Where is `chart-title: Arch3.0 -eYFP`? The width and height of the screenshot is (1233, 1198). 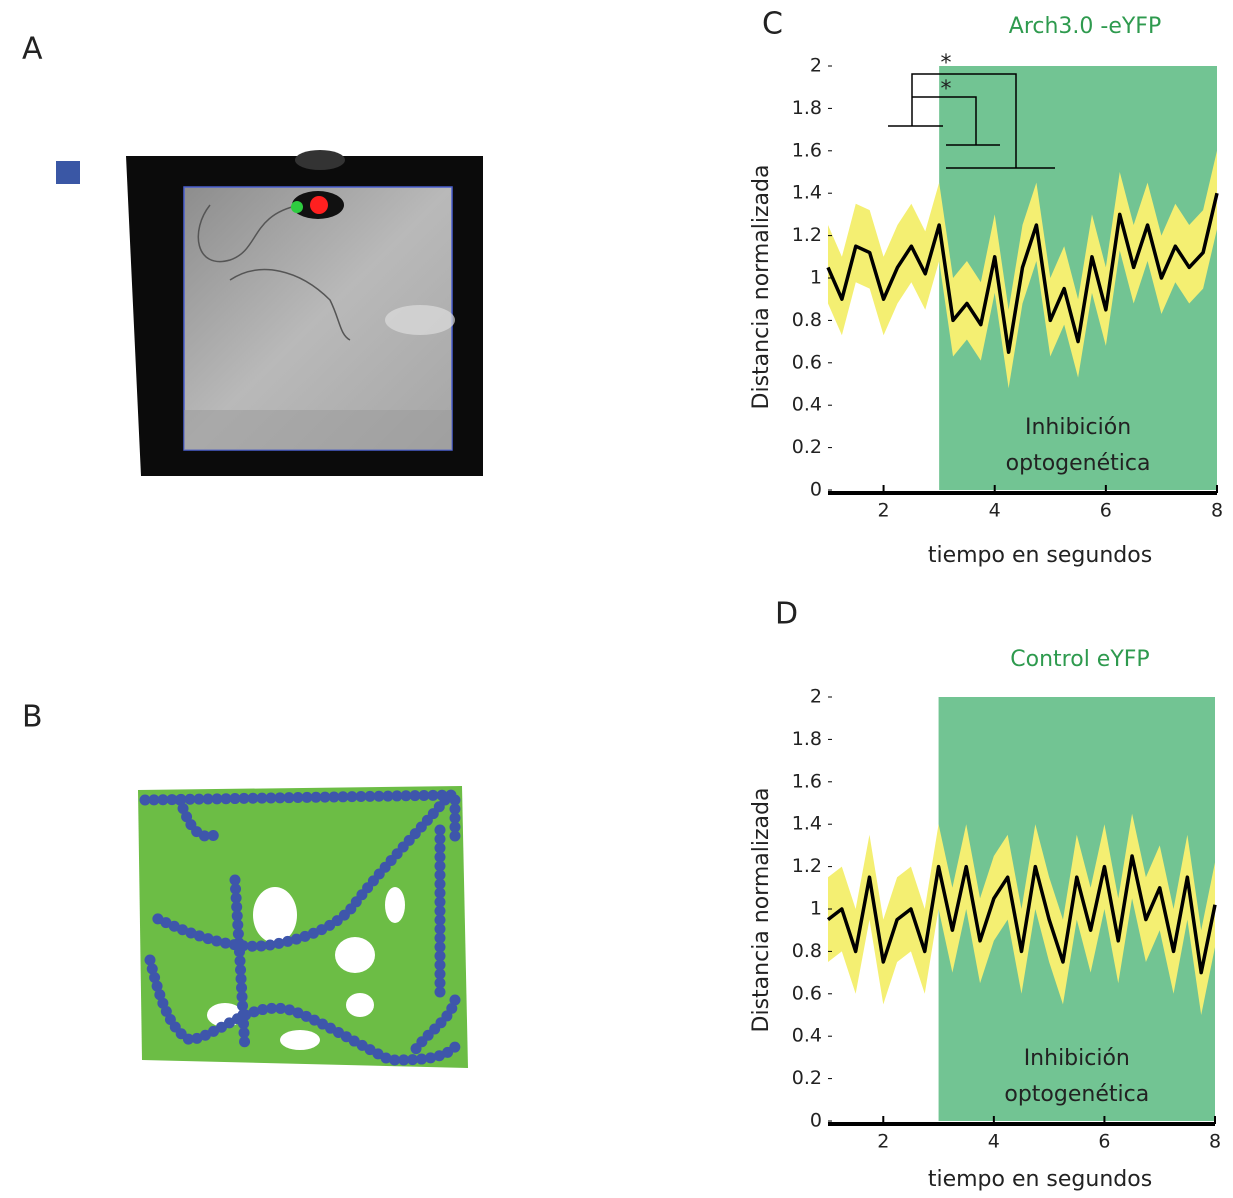 chart-title: Arch3.0 -eYFP is located at coordinates (1085, 26).